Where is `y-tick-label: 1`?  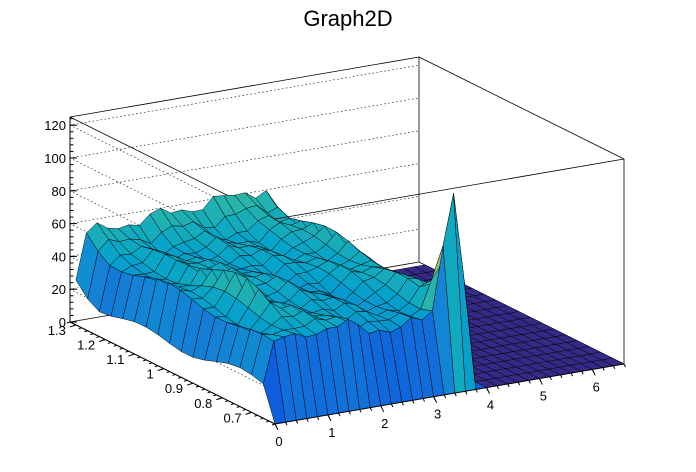 y-tick-label: 1 is located at coordinates (149, 374).